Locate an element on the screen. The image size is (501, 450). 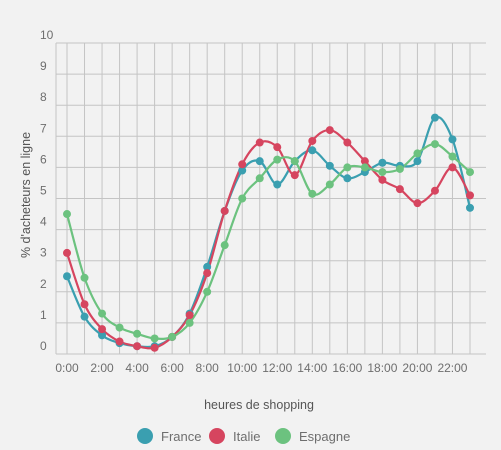
legend-label-italie: Italie is located at coordinates (246, 436).